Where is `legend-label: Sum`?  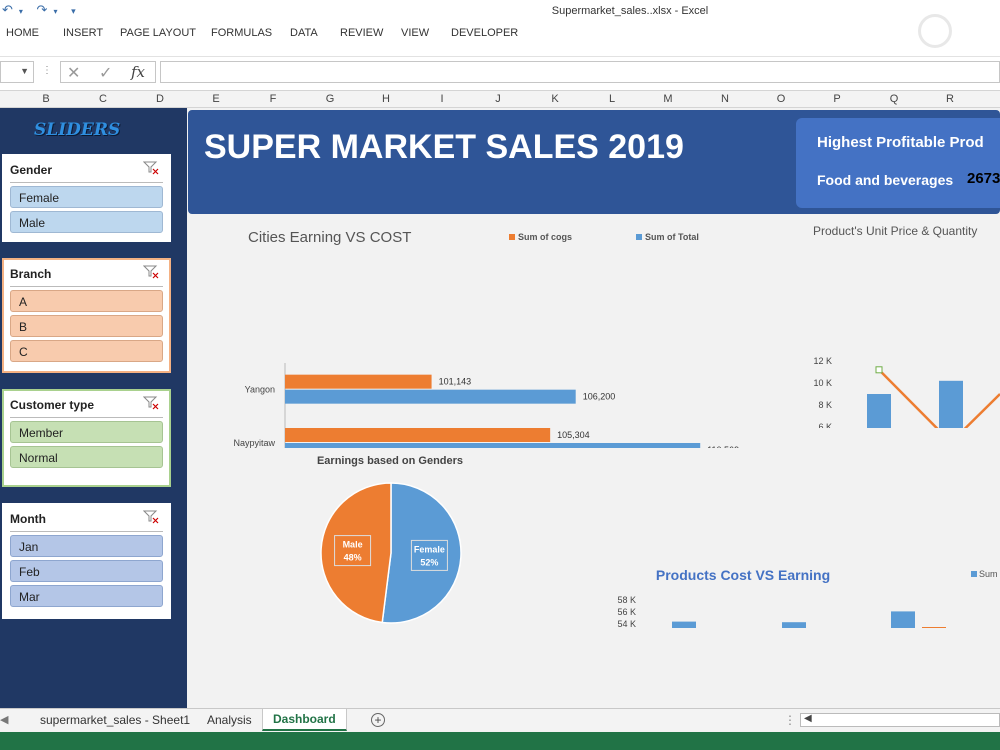
legend-label: Sum is located at coordinates (988, 574).